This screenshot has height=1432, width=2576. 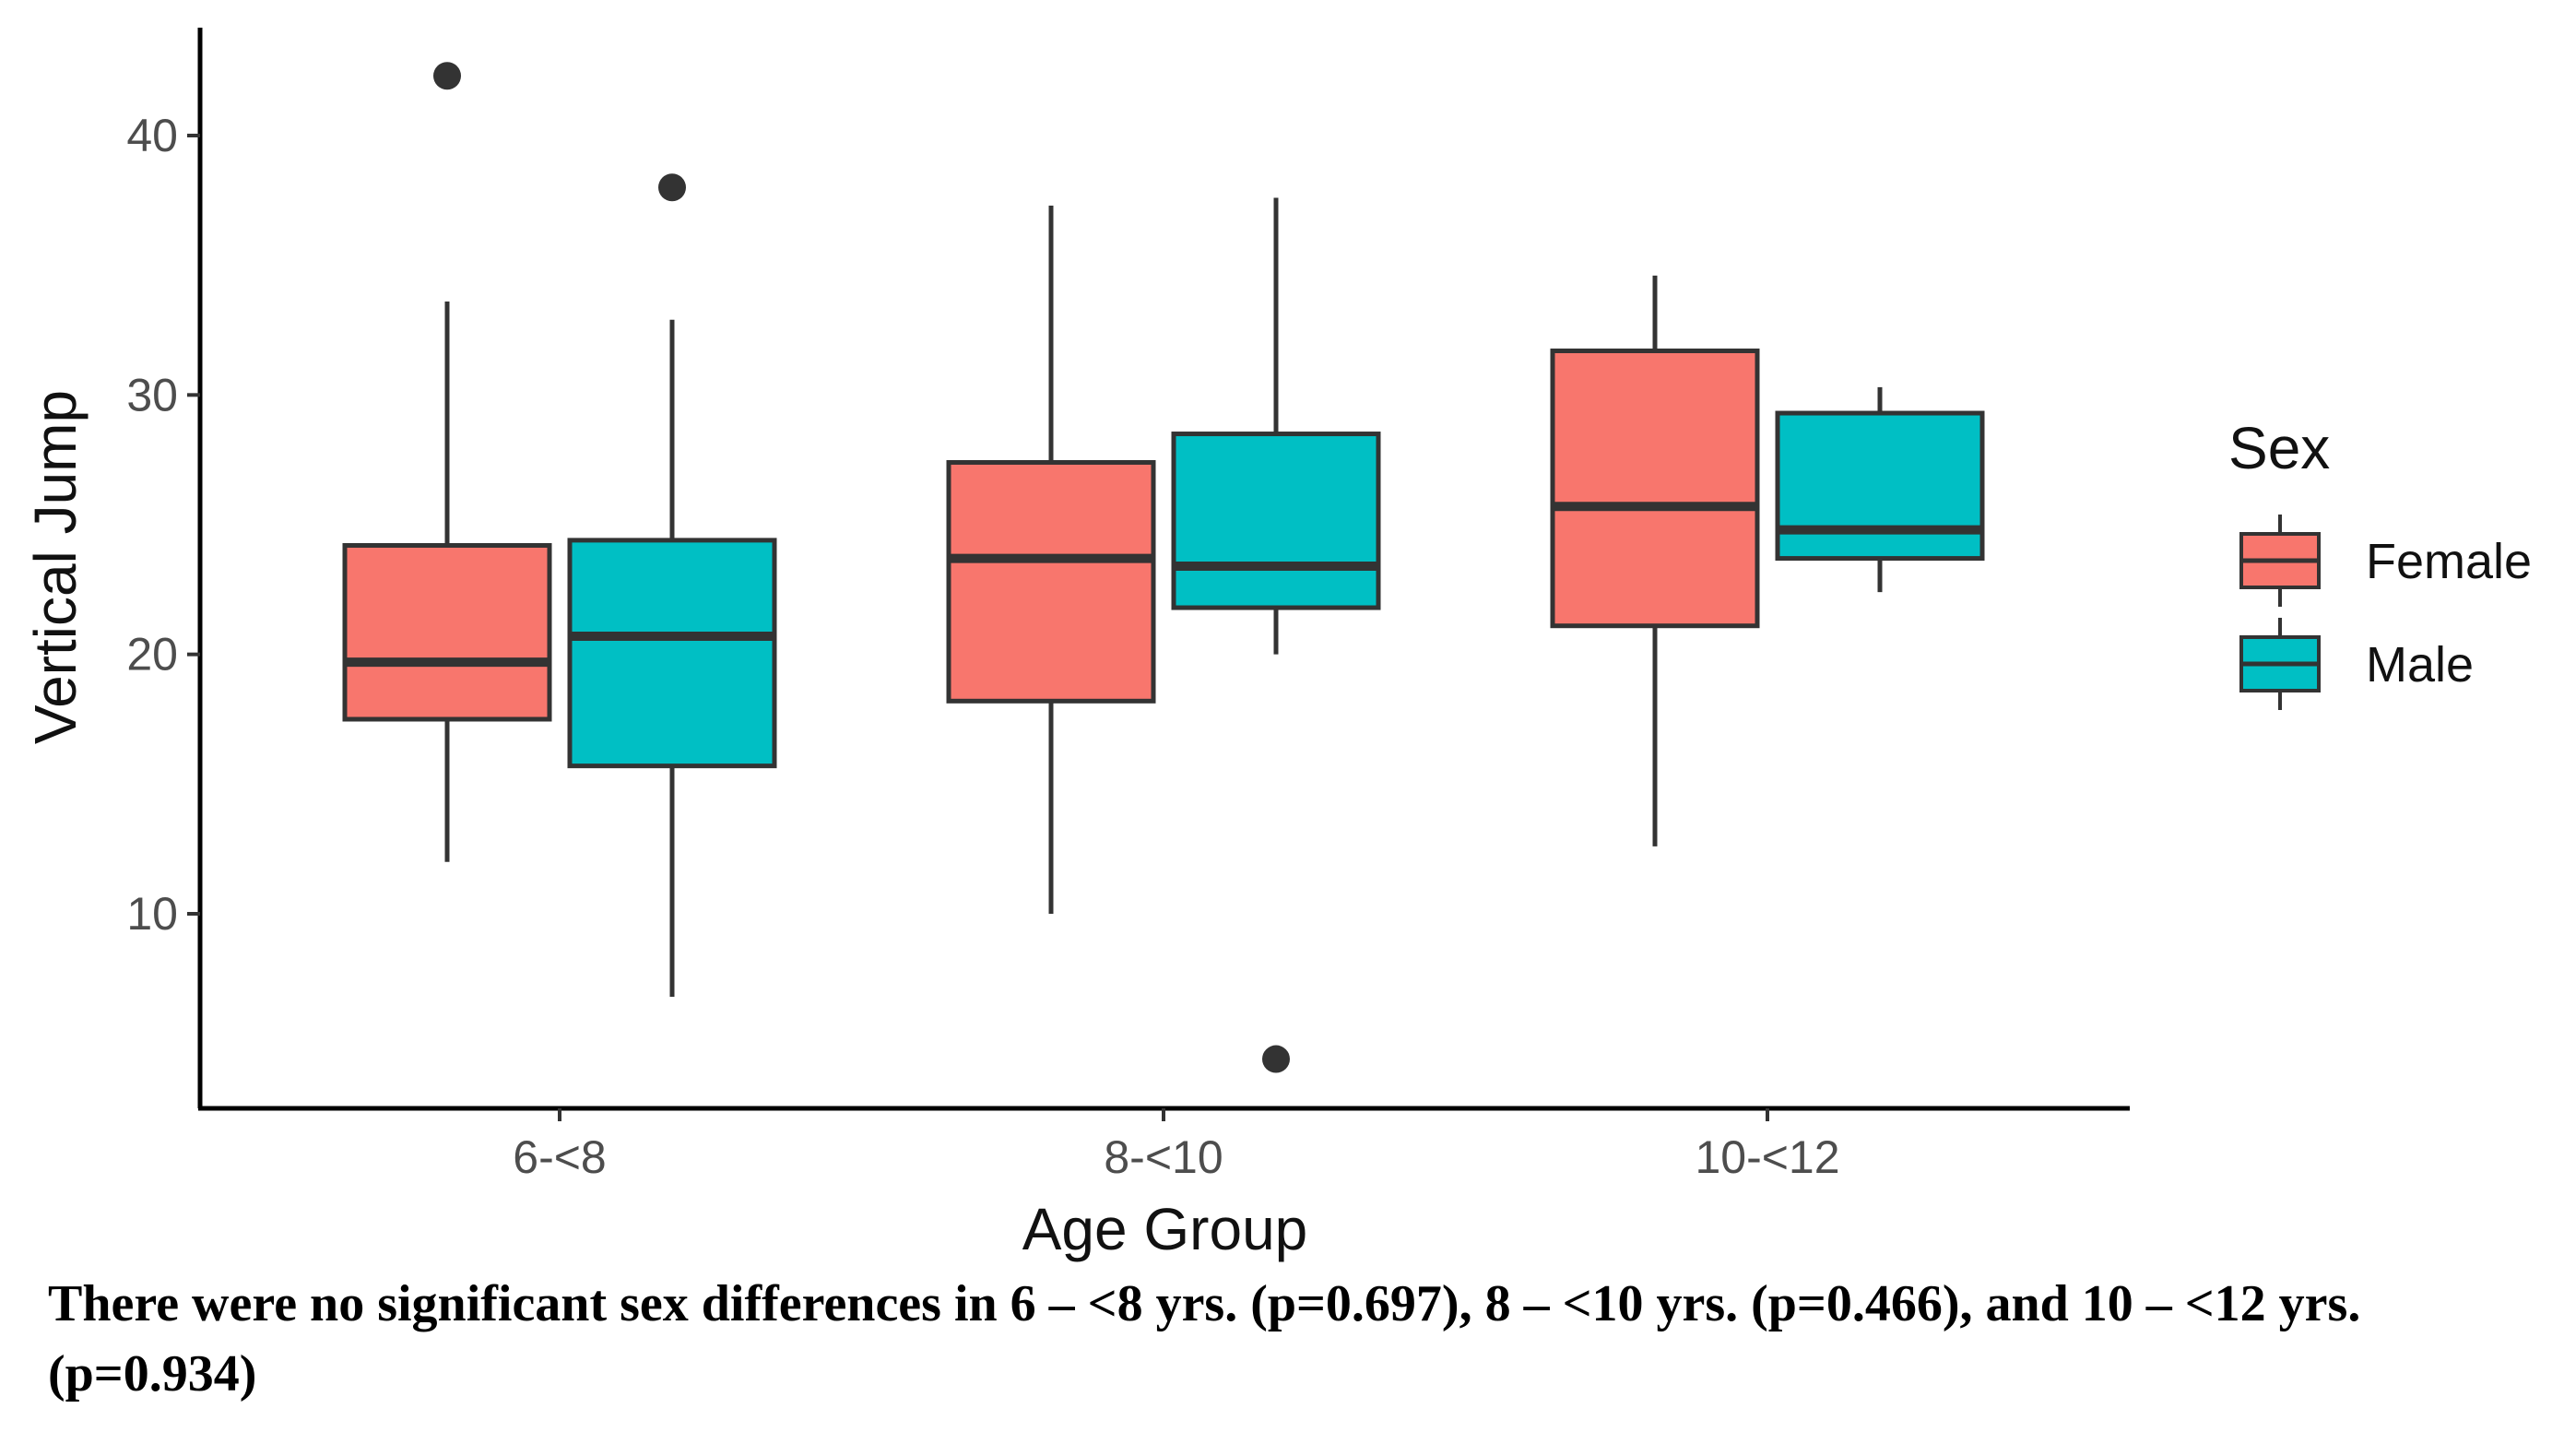 I want to click on y-tick-label: 20, so click(x=152, y=654).